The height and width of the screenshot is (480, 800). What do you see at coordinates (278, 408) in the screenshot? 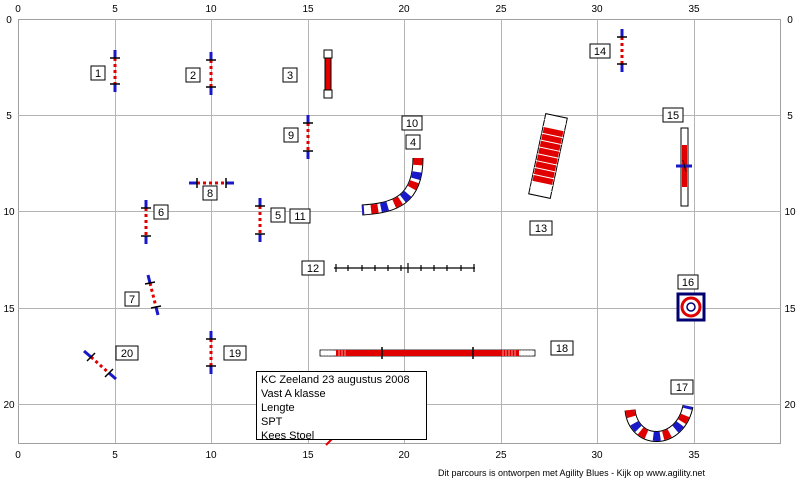
I see `height-category: Lengte` at bounding box center [278, 408].